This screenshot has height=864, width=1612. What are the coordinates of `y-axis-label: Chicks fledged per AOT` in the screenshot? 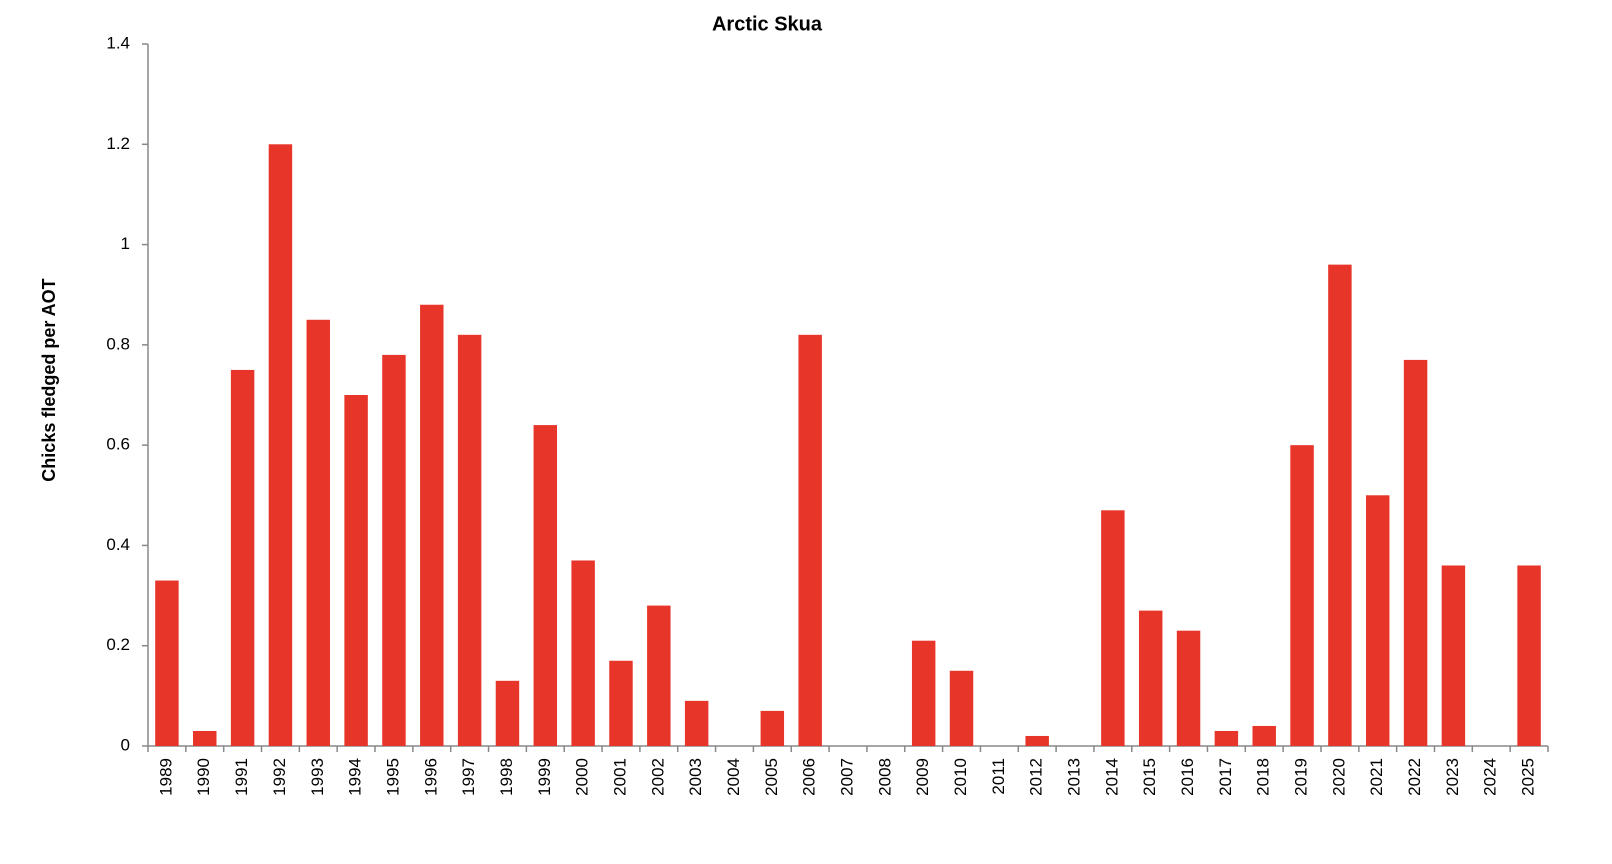 It's located at (49, 379).